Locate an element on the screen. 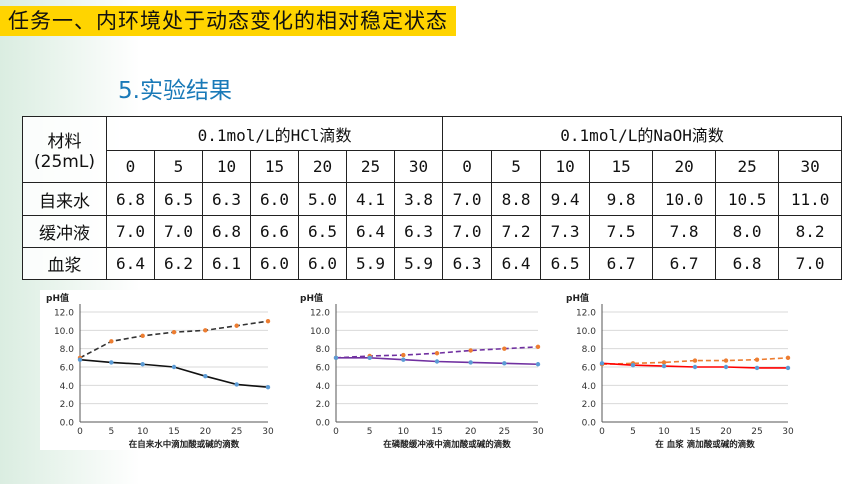  corner-cell: 材料 (25mL) is located at coordinates (64, 149).